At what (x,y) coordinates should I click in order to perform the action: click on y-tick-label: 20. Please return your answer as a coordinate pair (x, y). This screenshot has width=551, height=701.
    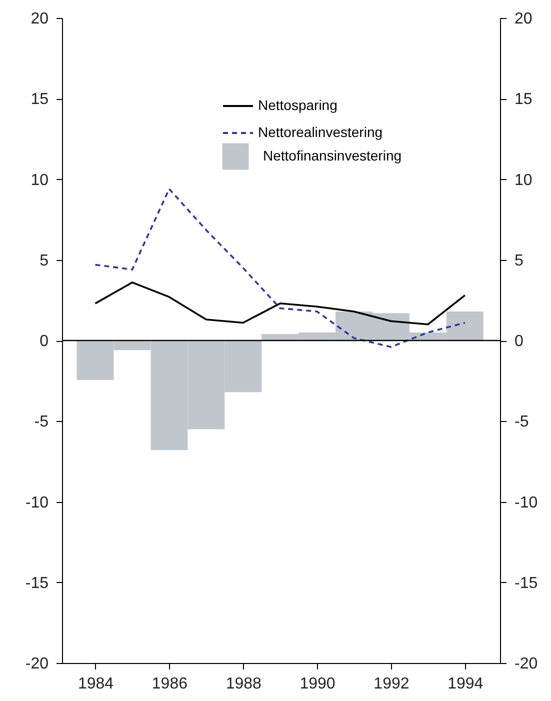
    Looking at the image, I should click on (39, 19).